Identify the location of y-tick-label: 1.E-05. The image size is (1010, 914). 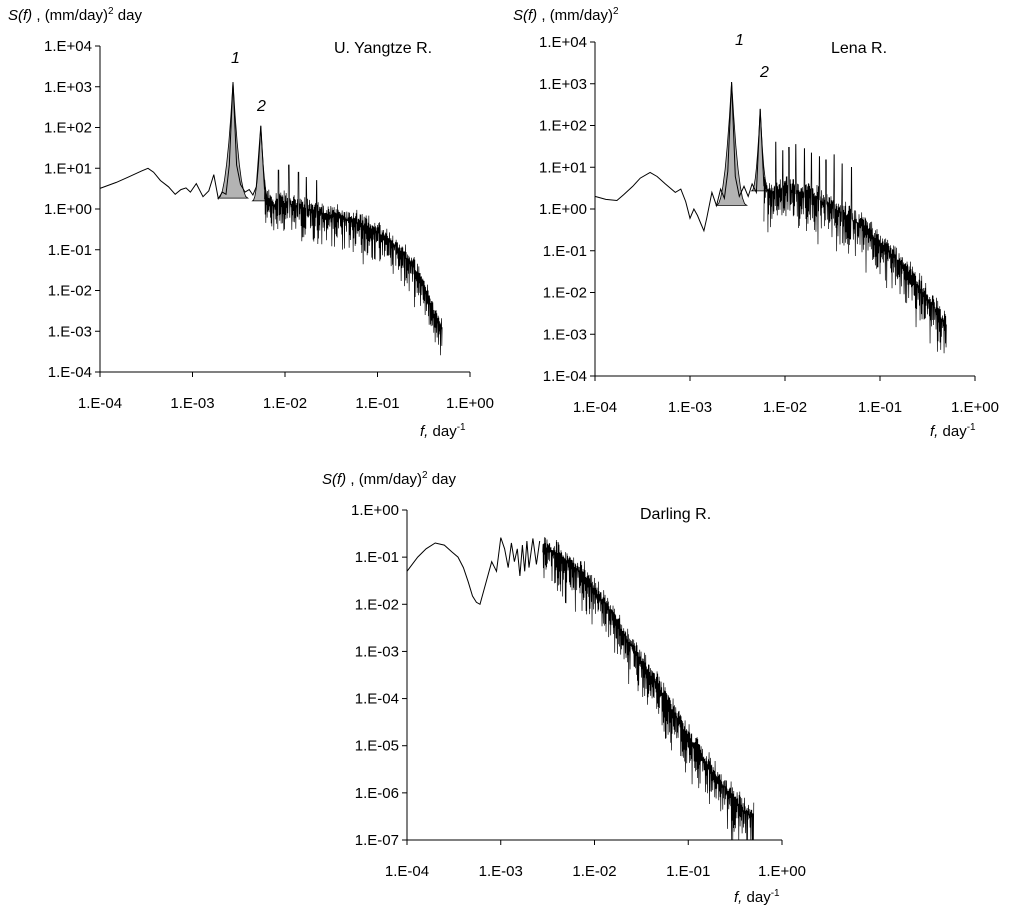
(377, 746).